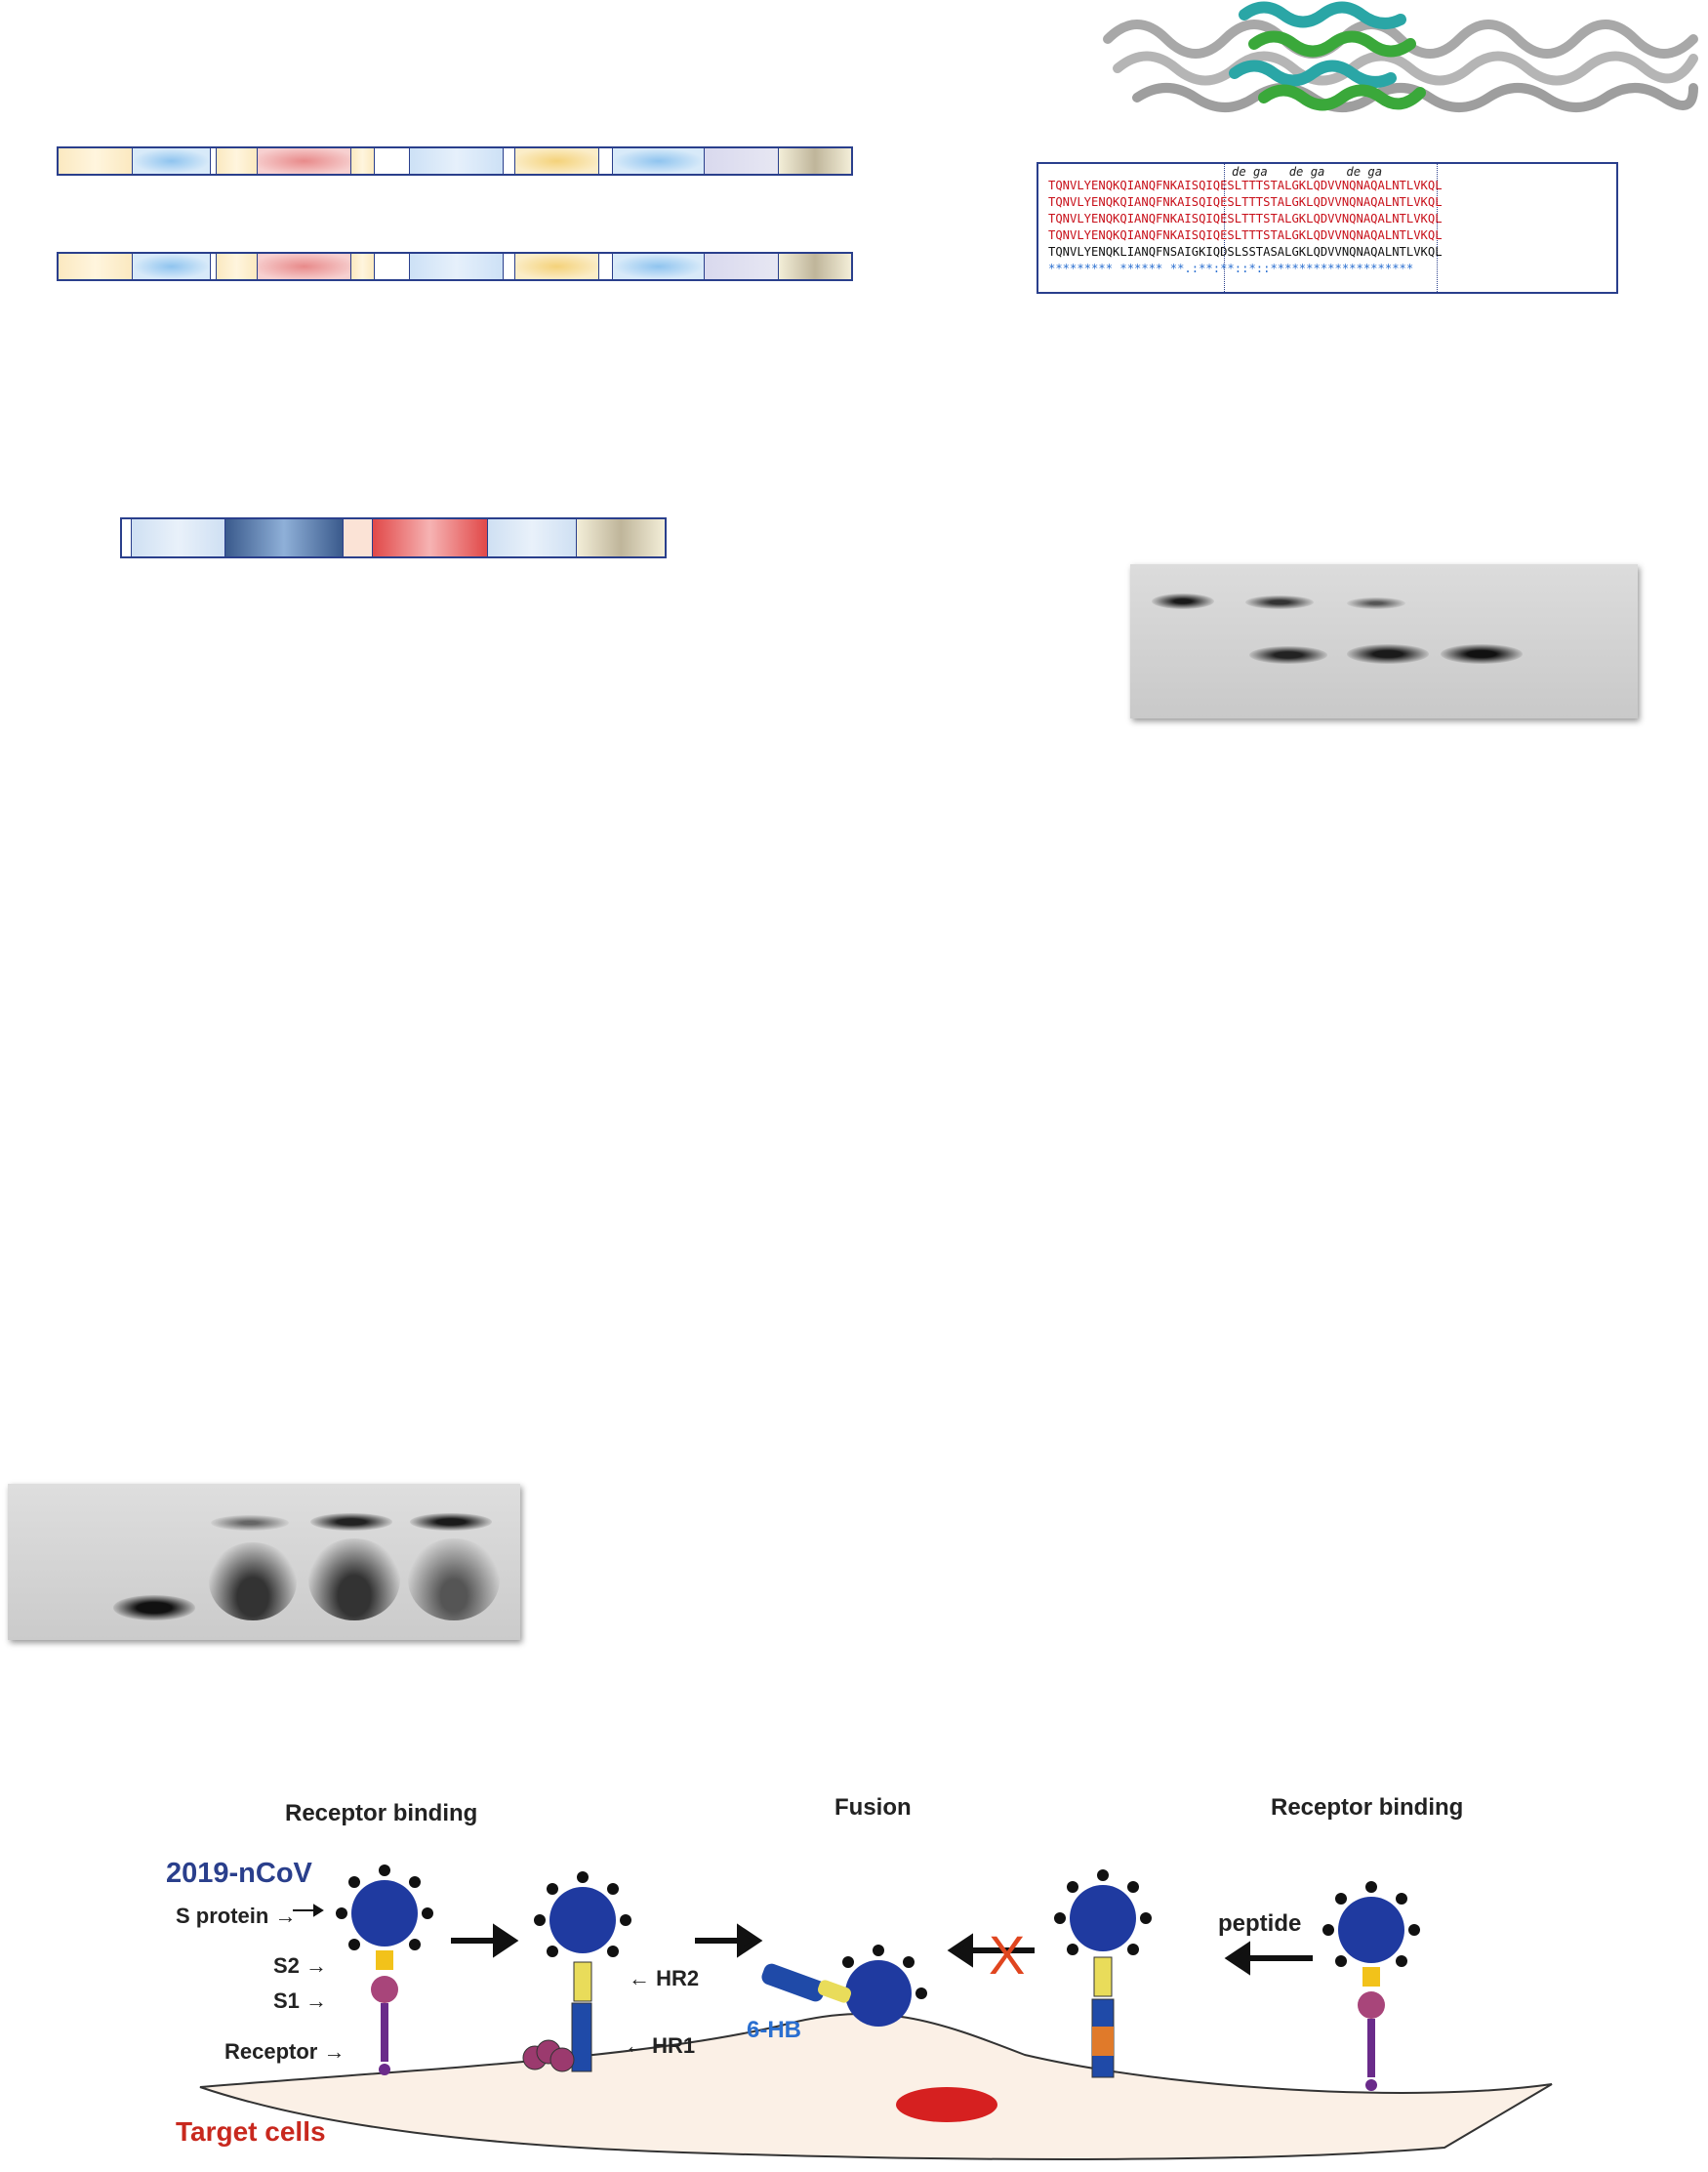 The width and height of the screenshot is (1708, 2172). I want to click on s1-label: S1 →, so click(300, 2000).